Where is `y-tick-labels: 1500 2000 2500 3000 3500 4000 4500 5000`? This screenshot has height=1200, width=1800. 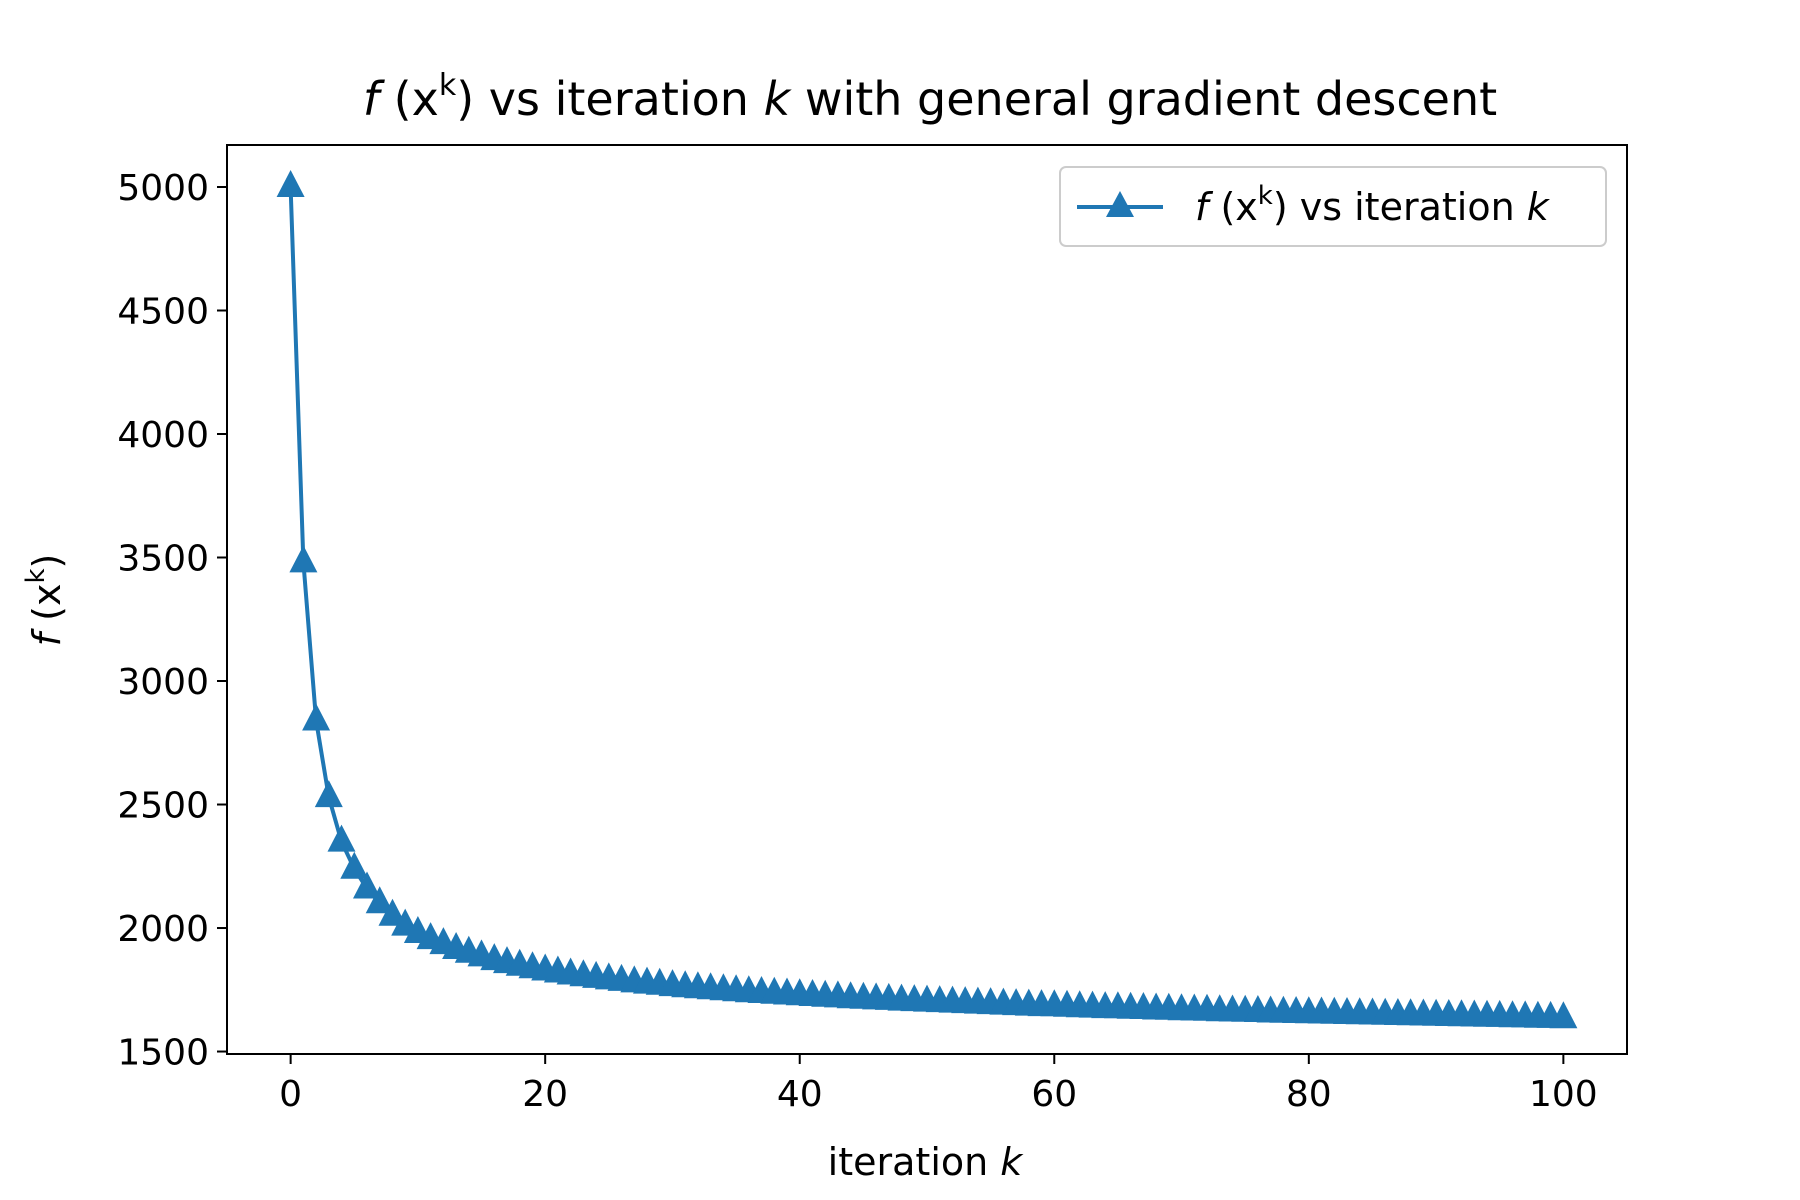
y-tick-labels: 1500 2000 2500 3000 3500 4000 4500 5000 is located at coordinates (163, 621).